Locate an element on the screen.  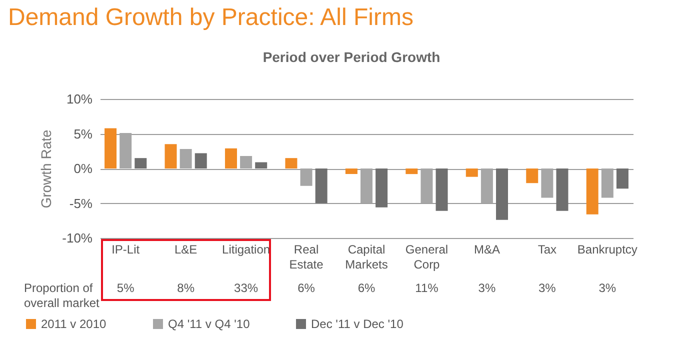
x-tick-label: Tax is located at coordinates (547, 249).